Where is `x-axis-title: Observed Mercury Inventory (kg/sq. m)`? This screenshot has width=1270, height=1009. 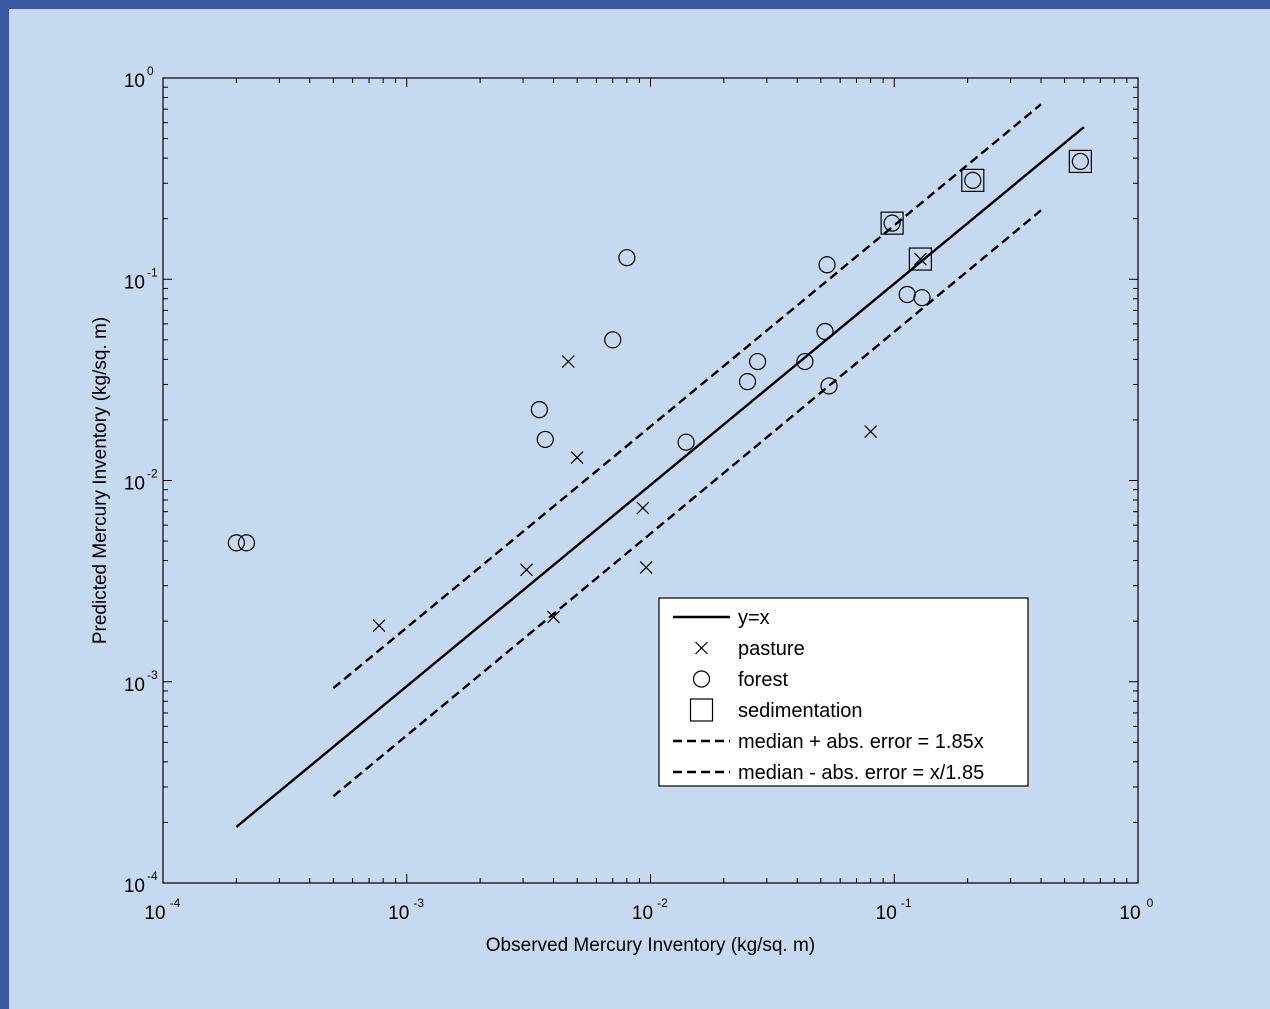 x-axis-title: Observed Mercury Inventory (kg/sq. m) is located at coordinates (650, 945).